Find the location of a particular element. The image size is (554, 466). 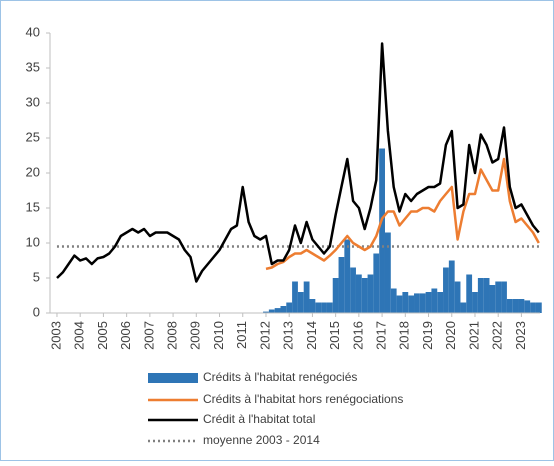

y-tick-label: 5 is located at coordinates (36, 276).